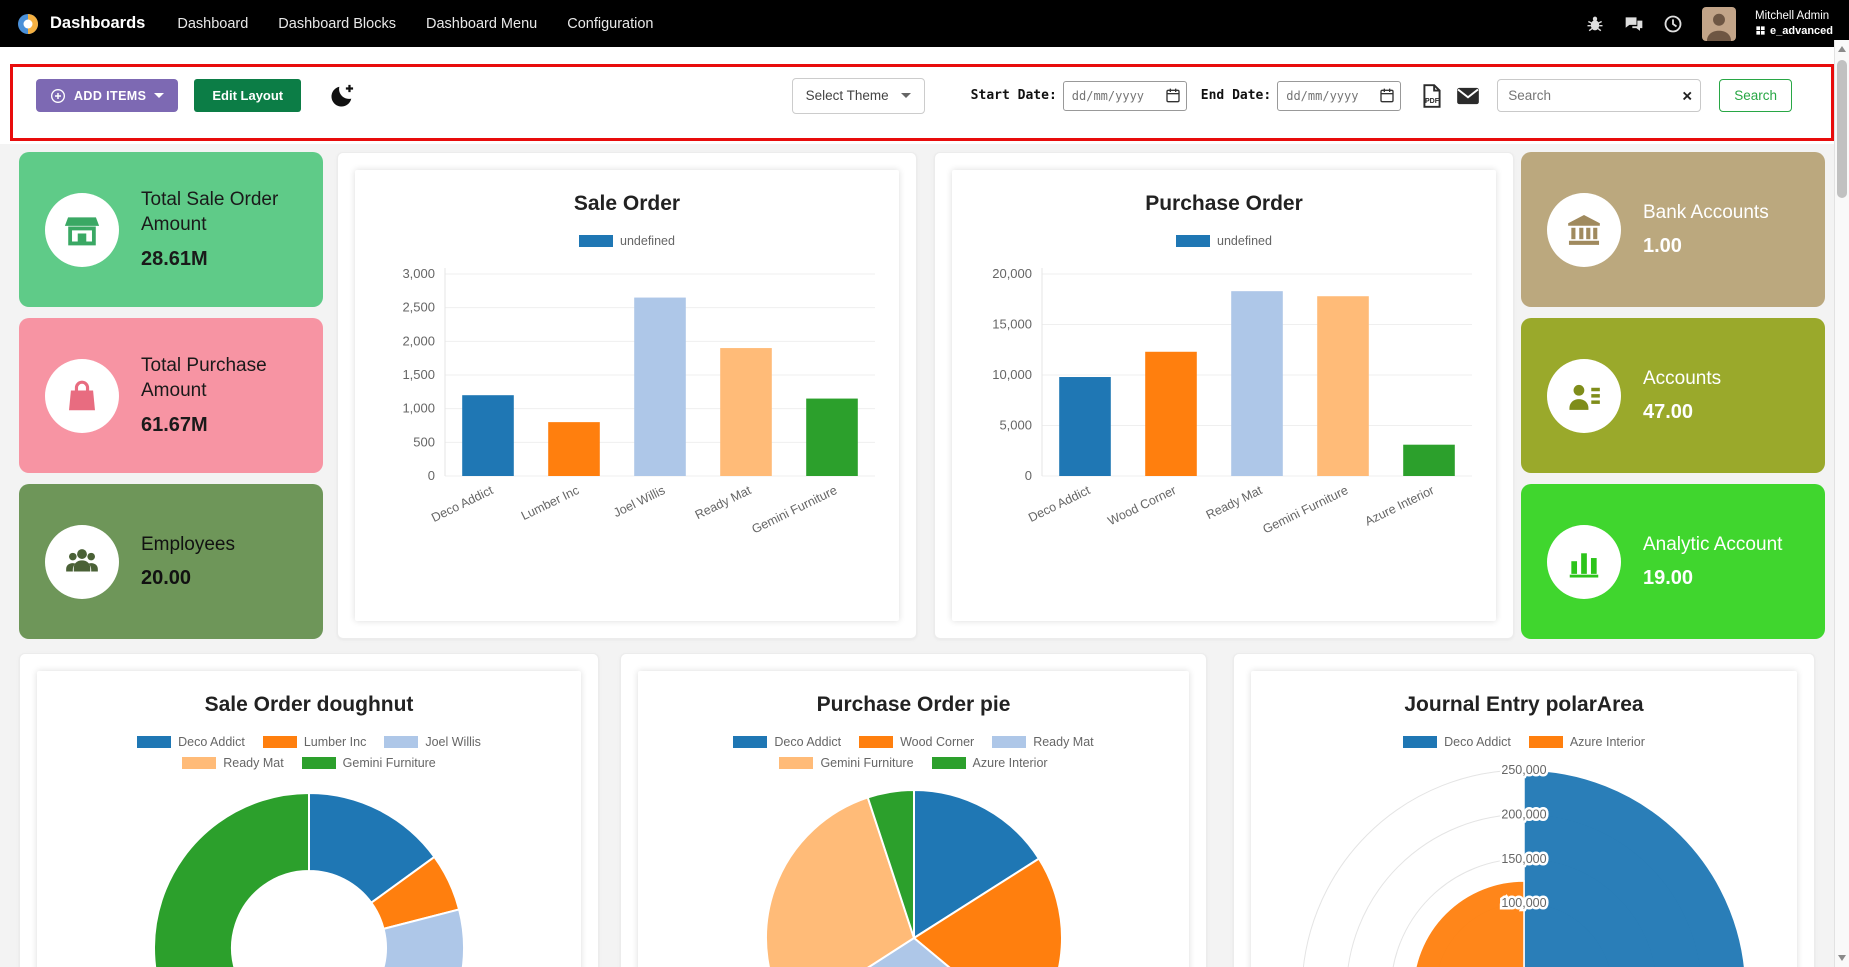  What do you see at coordinates (1668, 412) in the screenshot?
I see `tile-value: 47.00` at bounding box center [1668, 412].